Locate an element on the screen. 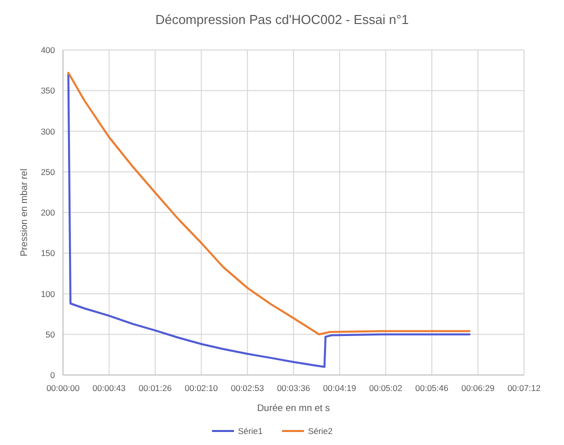 The image size is (564, 445). x-tick-label: 00:02:53 is located at coordinates (247, 388).